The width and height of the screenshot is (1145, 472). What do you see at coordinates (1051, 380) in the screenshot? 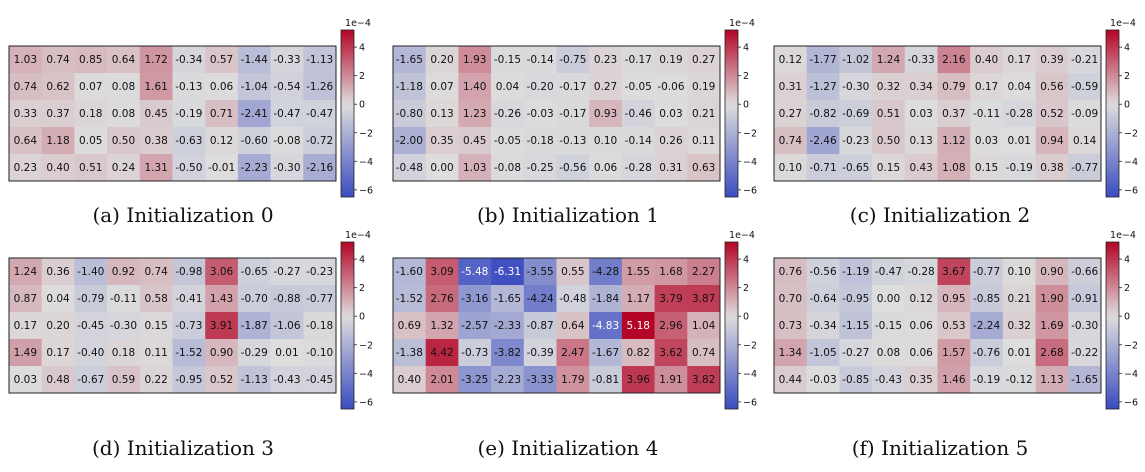
I see `cell-value-label: 1.13` at bounding box center [1051, 380].